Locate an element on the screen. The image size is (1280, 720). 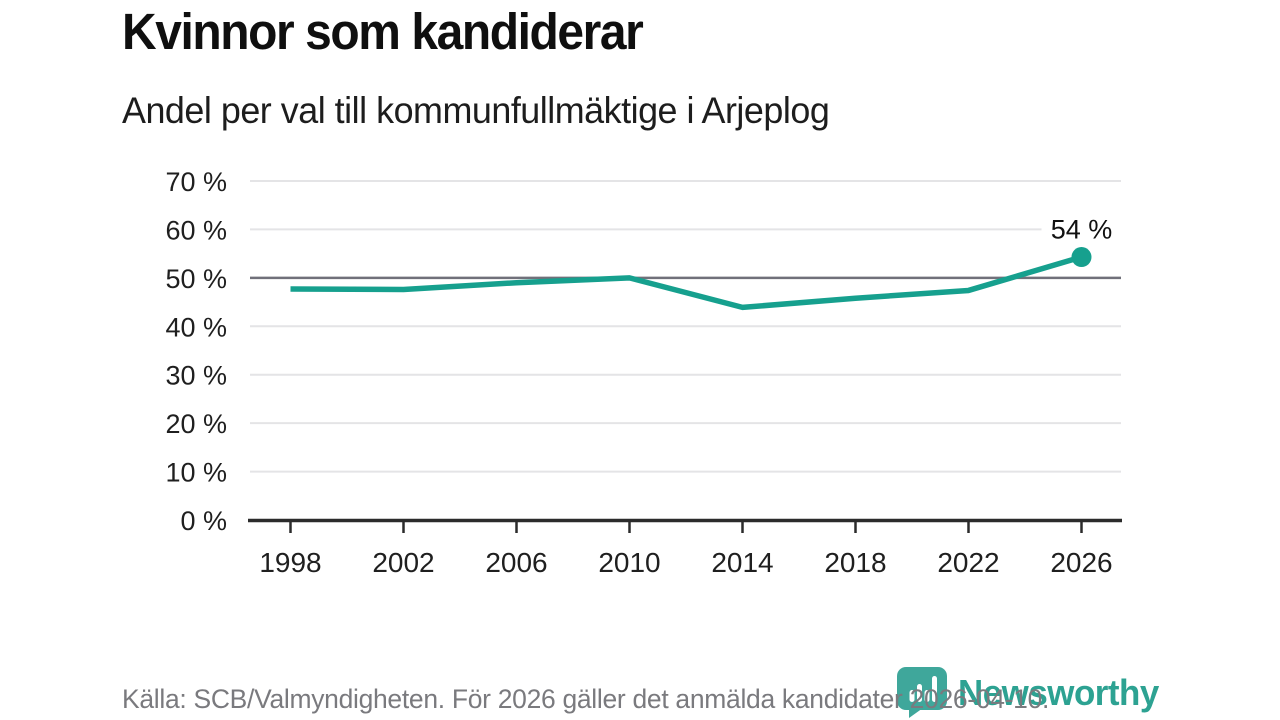
x-axis-tick-label: 2002 is located at coordinates (403, 562).